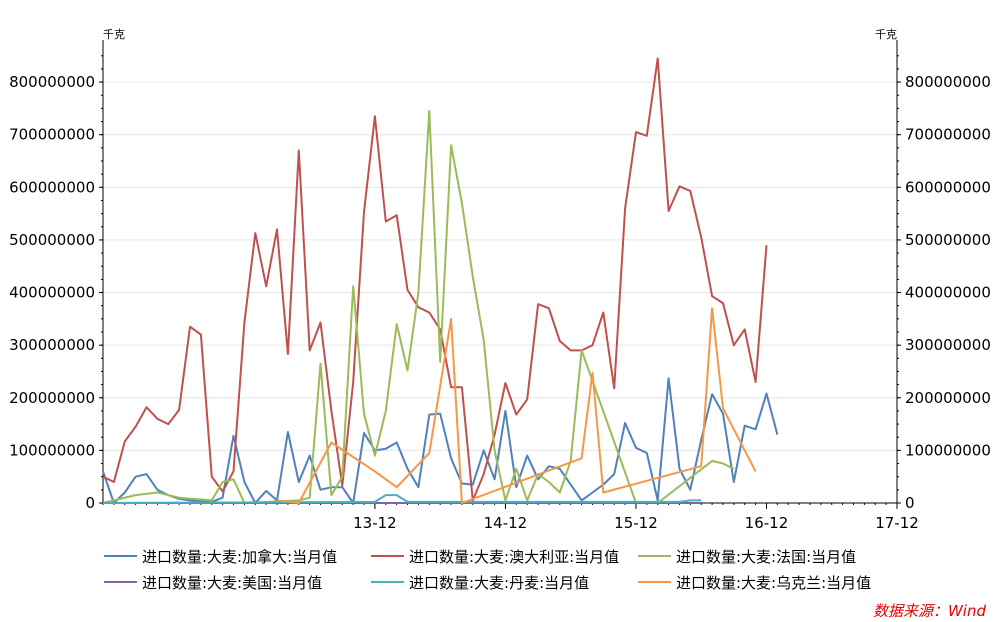 The height and width of the screenshot is (622, 1000). What do you see at coordinates (240, 556) in the screenshot?
I see `legend-label-canada: 进口数量:大麦:加拿大:当月值` at bounding box center [240, 556].